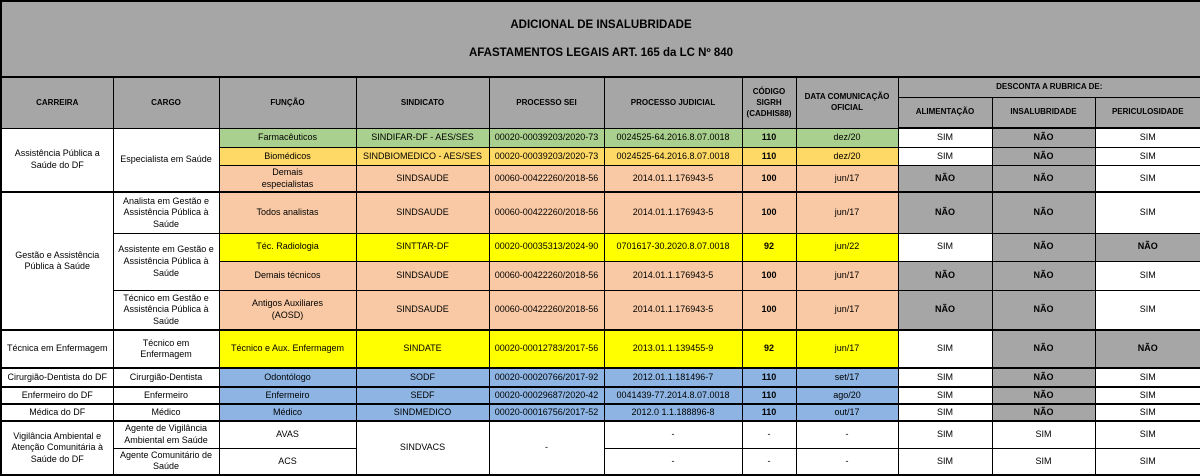 Image resolution: width=1200 pixels, height=476 pixels. What do you see at coordinates (287, 137) in the screenshot?
I see `funcao-cell: Farmacêuticos` at bounding box center [287, 137].